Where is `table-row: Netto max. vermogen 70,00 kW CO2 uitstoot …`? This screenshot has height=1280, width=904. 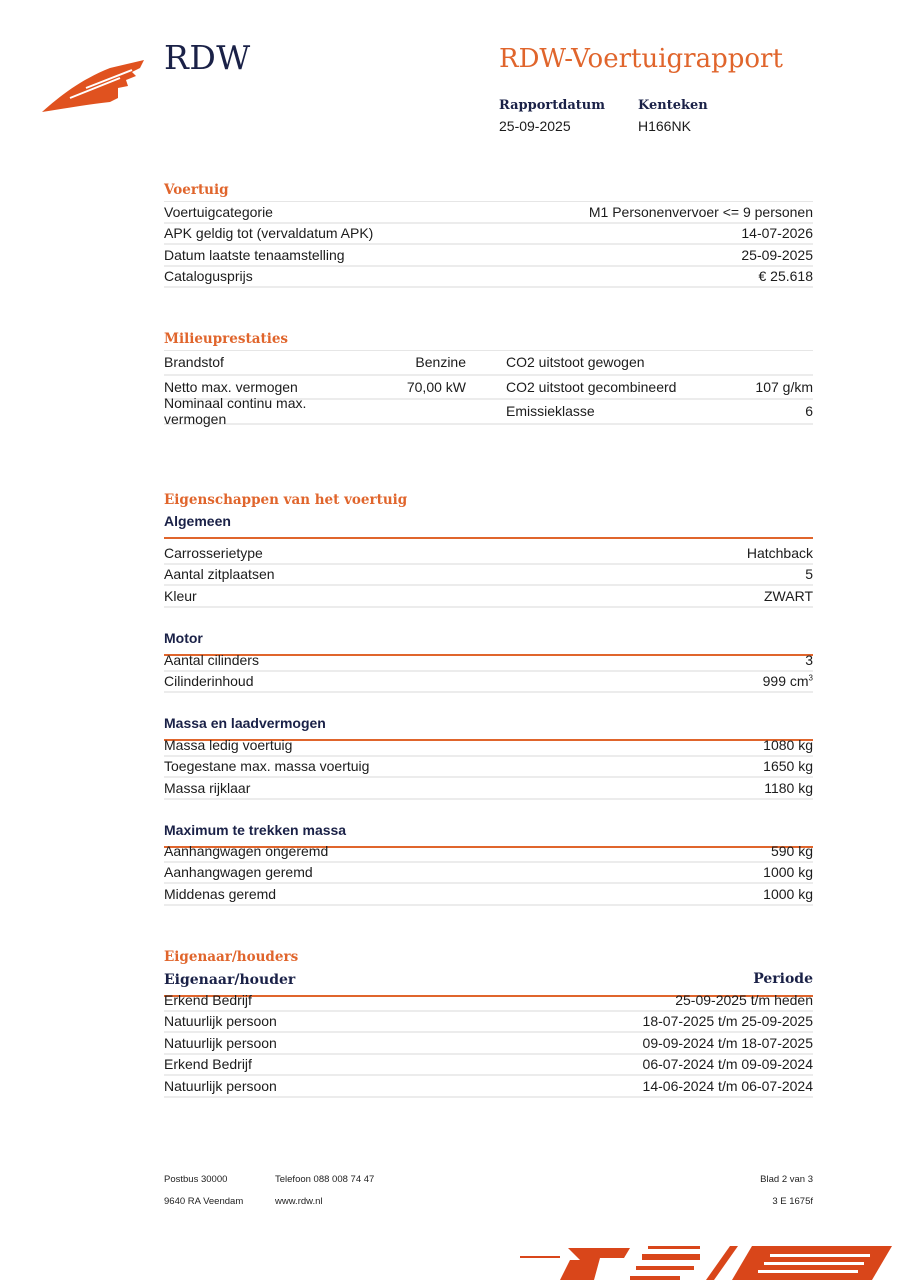
table-row: Netto max. vermogen 70,00 kW CO2 uitstoot … is located at coordinates (488, 388).